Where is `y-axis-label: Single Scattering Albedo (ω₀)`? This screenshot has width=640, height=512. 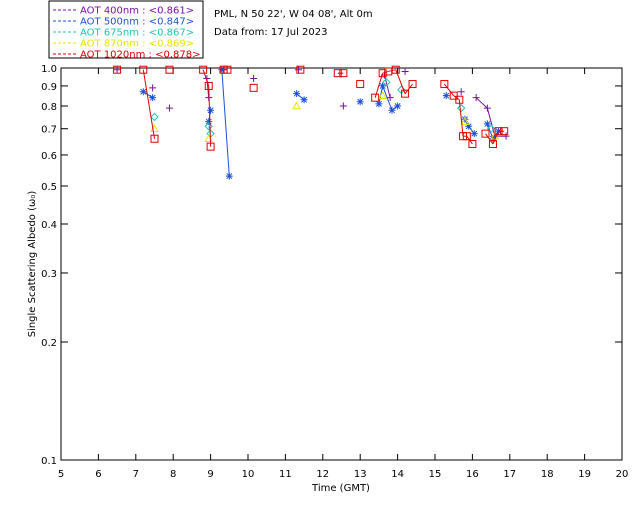
y-axis-label: Single Scattering Albedo (ω₀) is located at coordinates (32, 264).